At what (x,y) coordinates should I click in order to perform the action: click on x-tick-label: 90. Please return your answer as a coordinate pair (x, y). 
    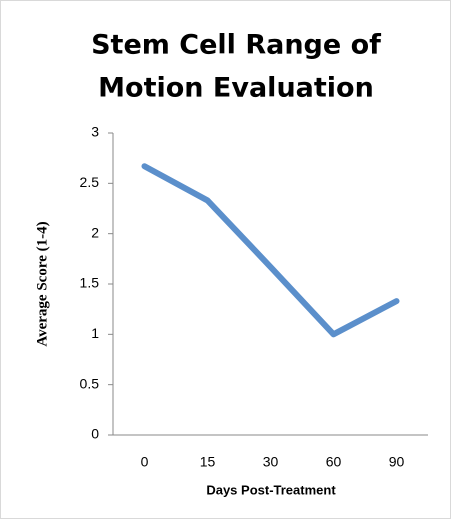
    Looking at the image, I should click on (397, 462).